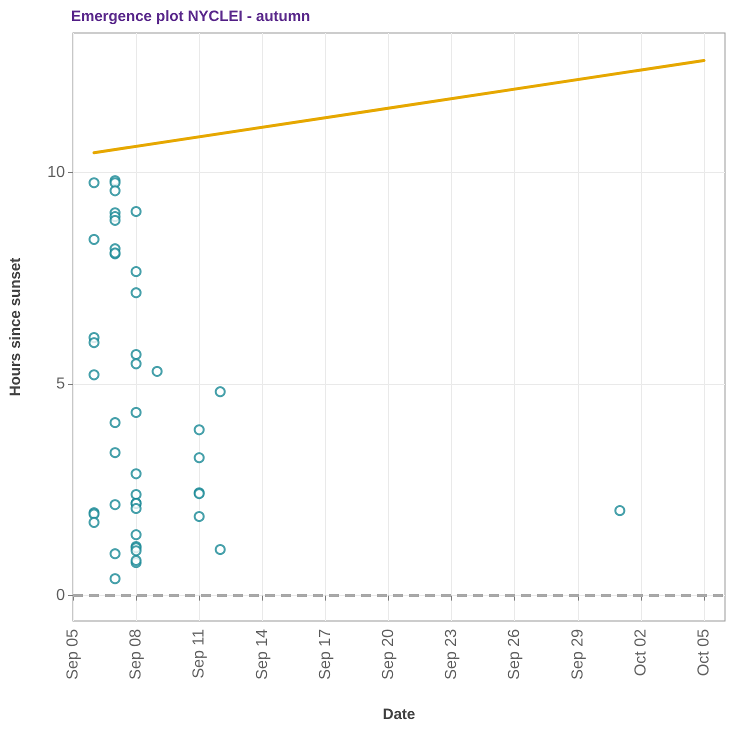  I want to click on y-tick-label: 5, so click(61, 384).